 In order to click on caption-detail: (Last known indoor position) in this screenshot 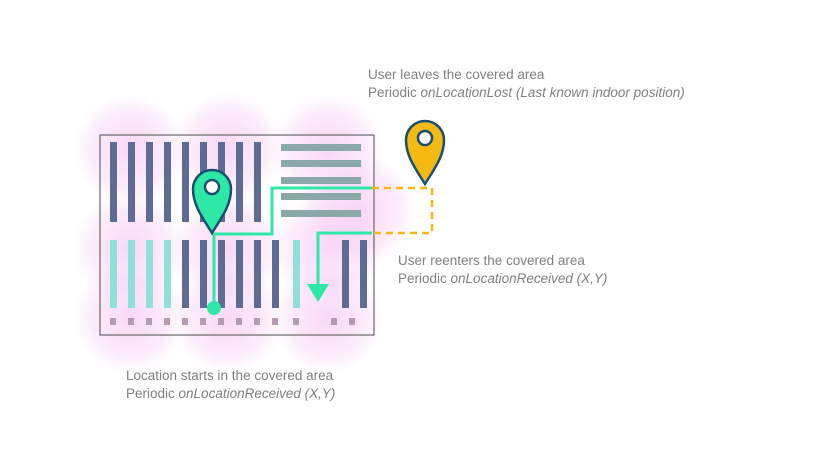, I will do `click(598, 92)`.